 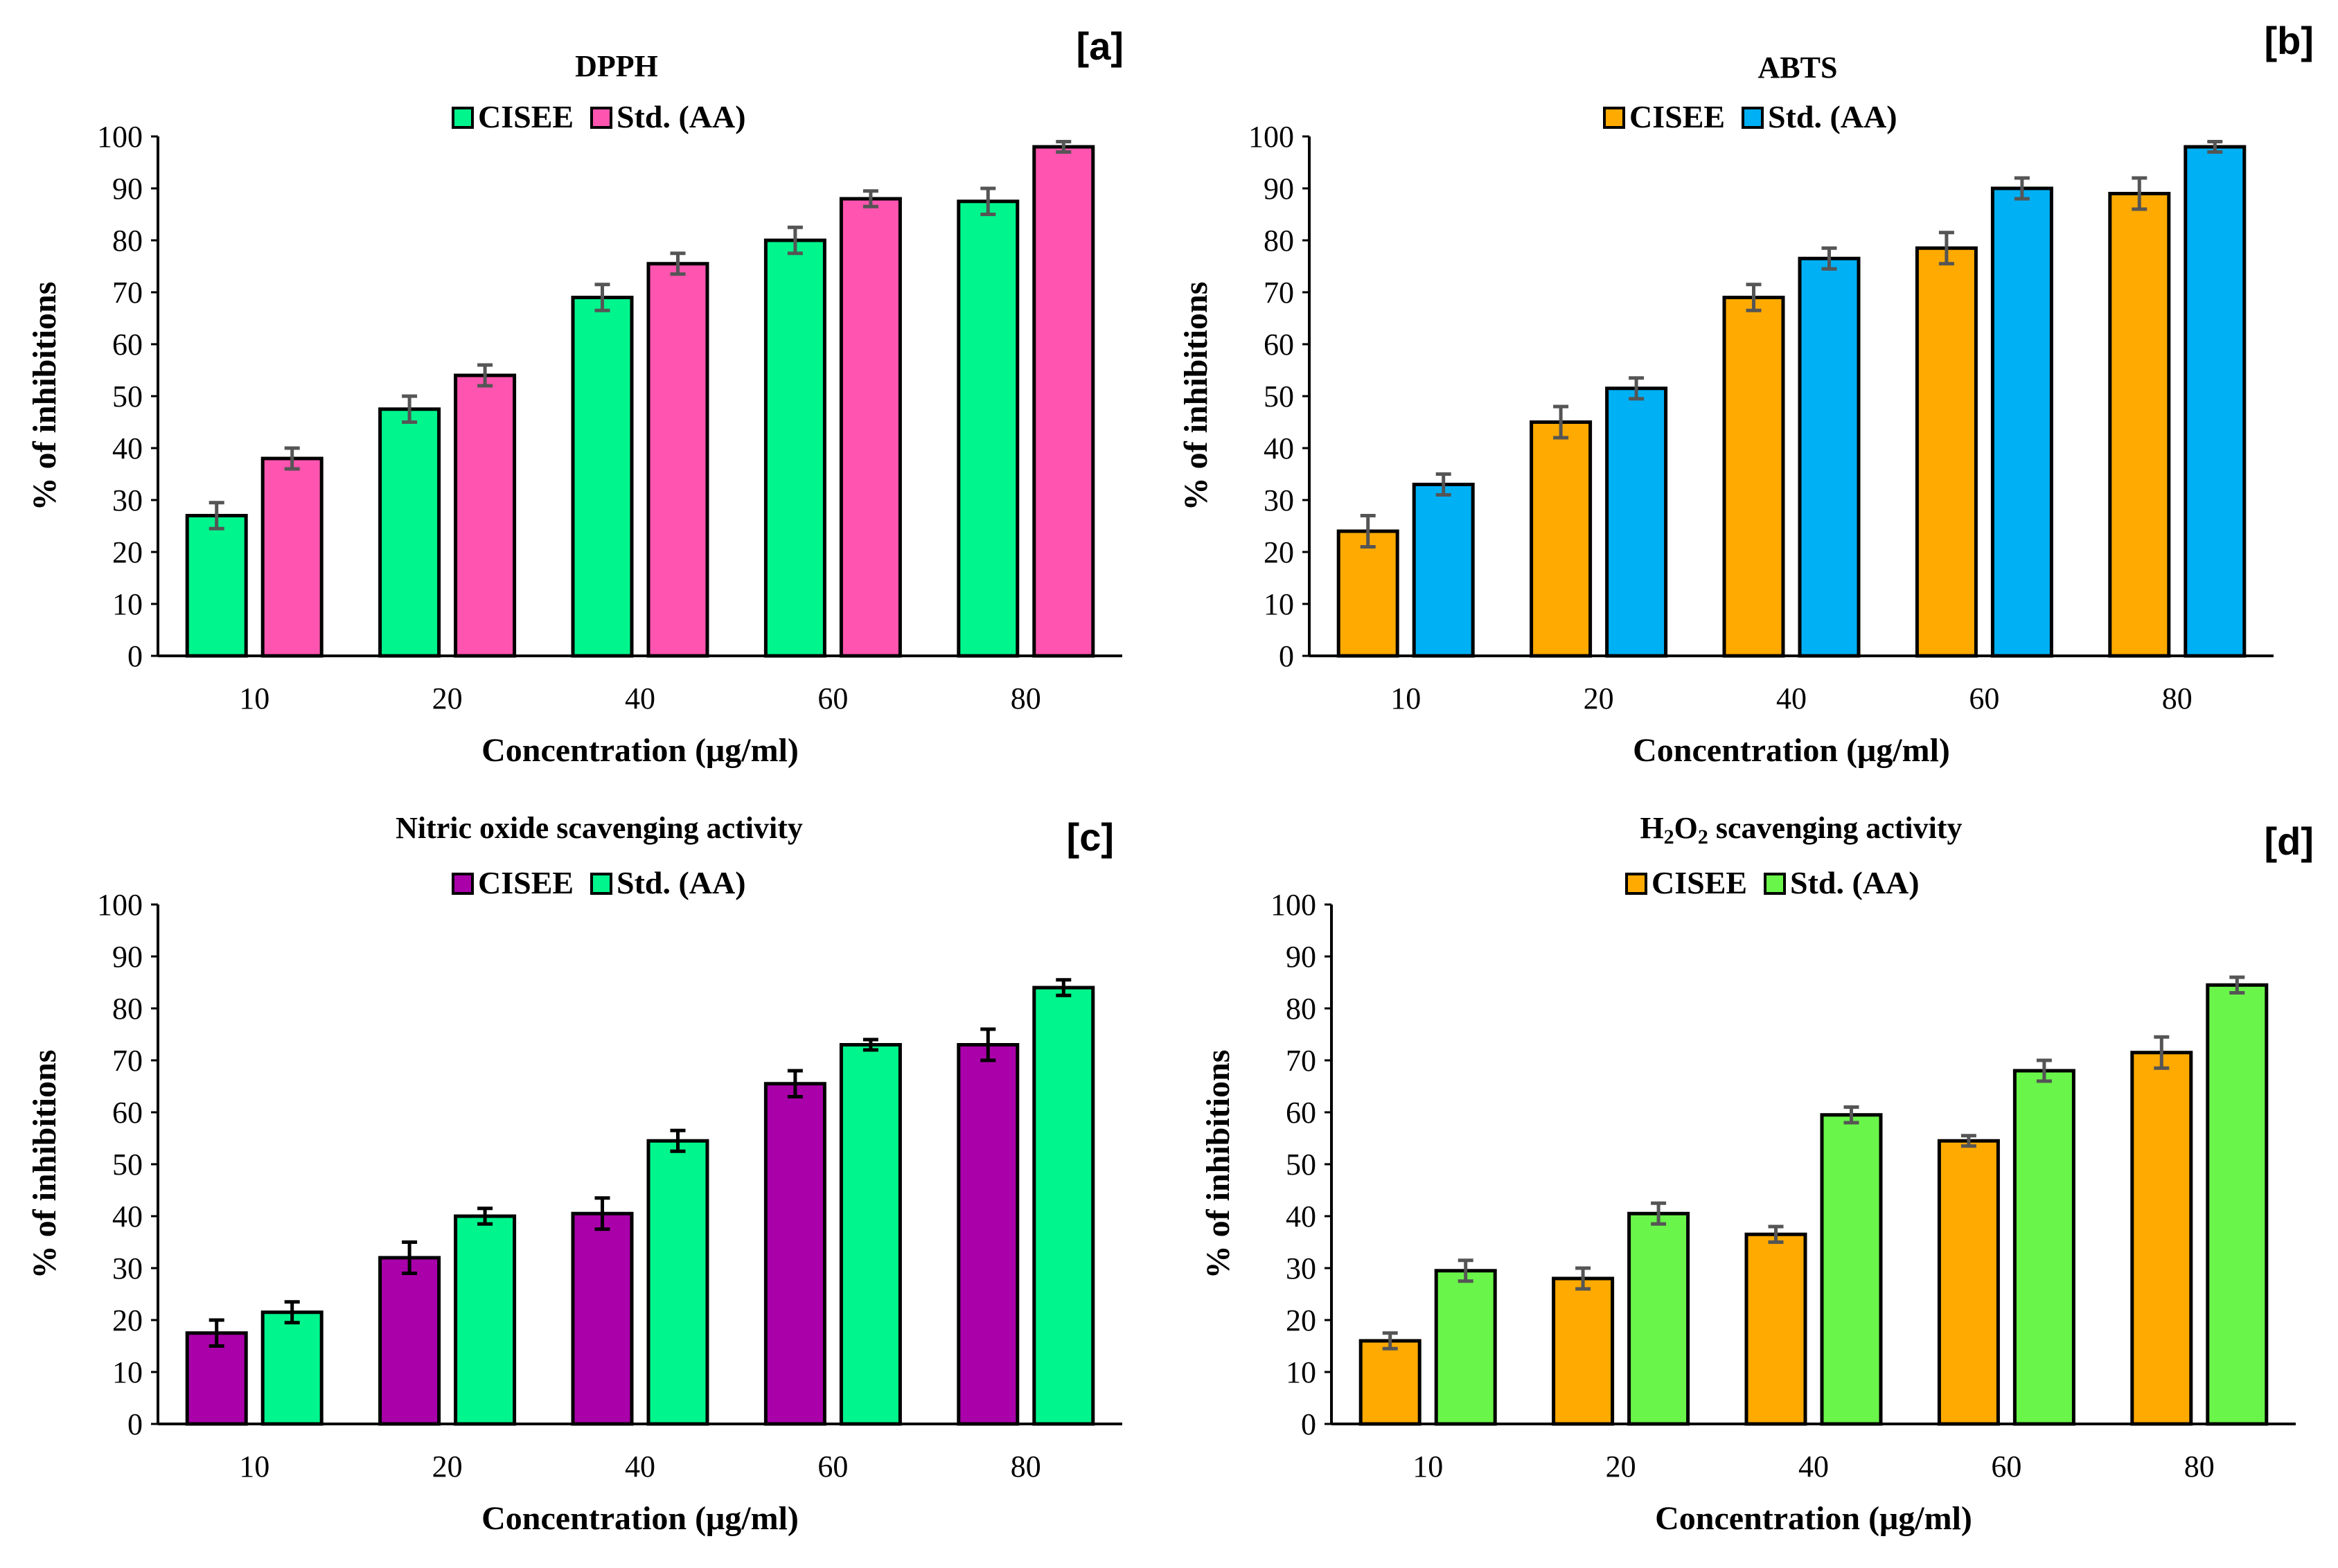 What do you see at coordinates (128, 241) in the screenshot?
I see `y-tick-label: 80` at bounding box center [128, 241].